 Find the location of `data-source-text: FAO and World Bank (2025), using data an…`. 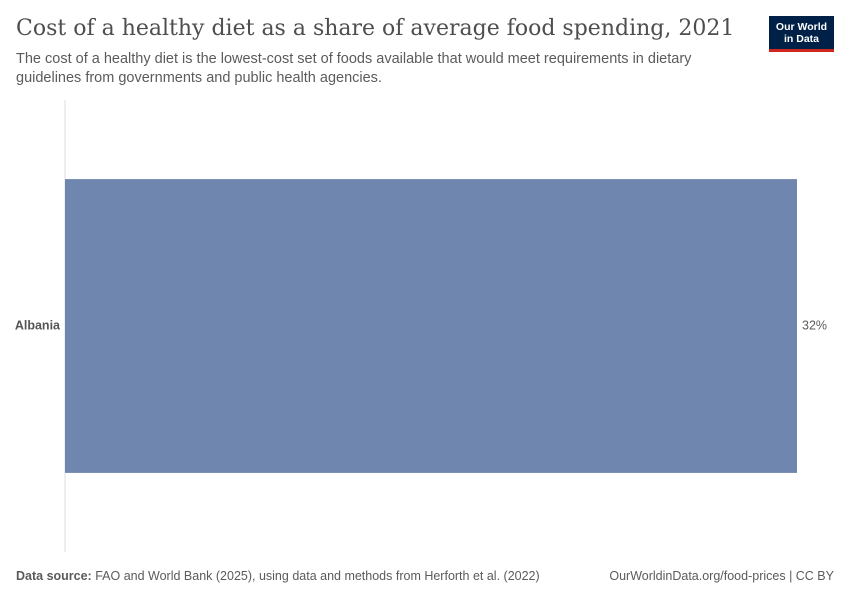

data-source-text: FAO and World Bank (2025), using data an… is located at coordinates (317, 576).